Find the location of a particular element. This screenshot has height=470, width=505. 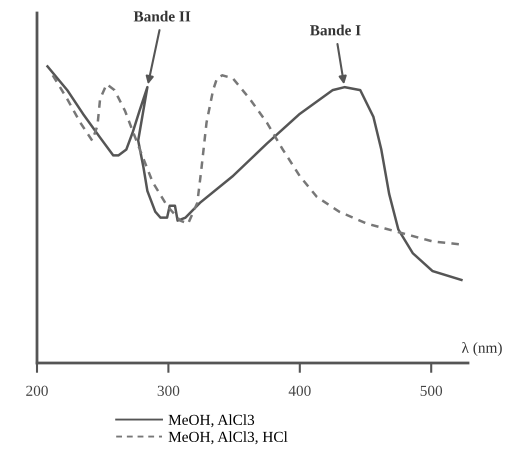

legend-label: MeOH, AlCl3 is located at coordinates (211, 421).